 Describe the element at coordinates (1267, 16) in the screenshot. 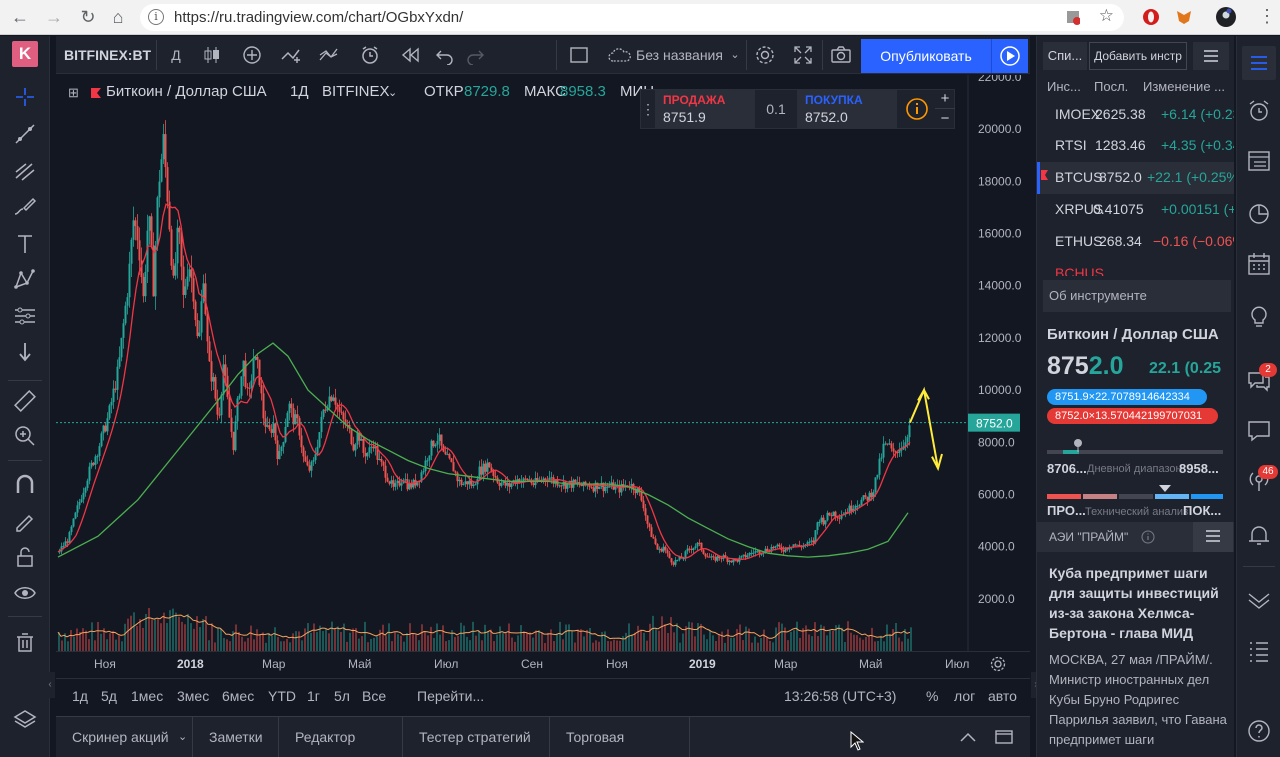

I see `browser-menu-icon: ⋮` at that location.